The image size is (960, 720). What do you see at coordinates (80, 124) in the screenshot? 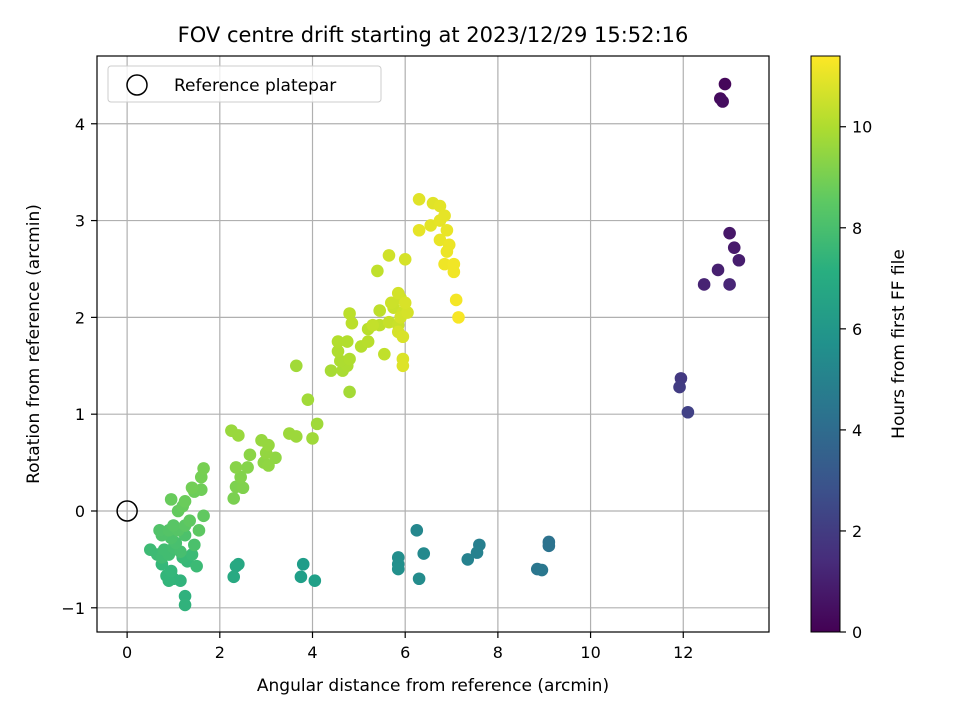
I see `y-tick-label: 4` at bounding box center [80, 124].